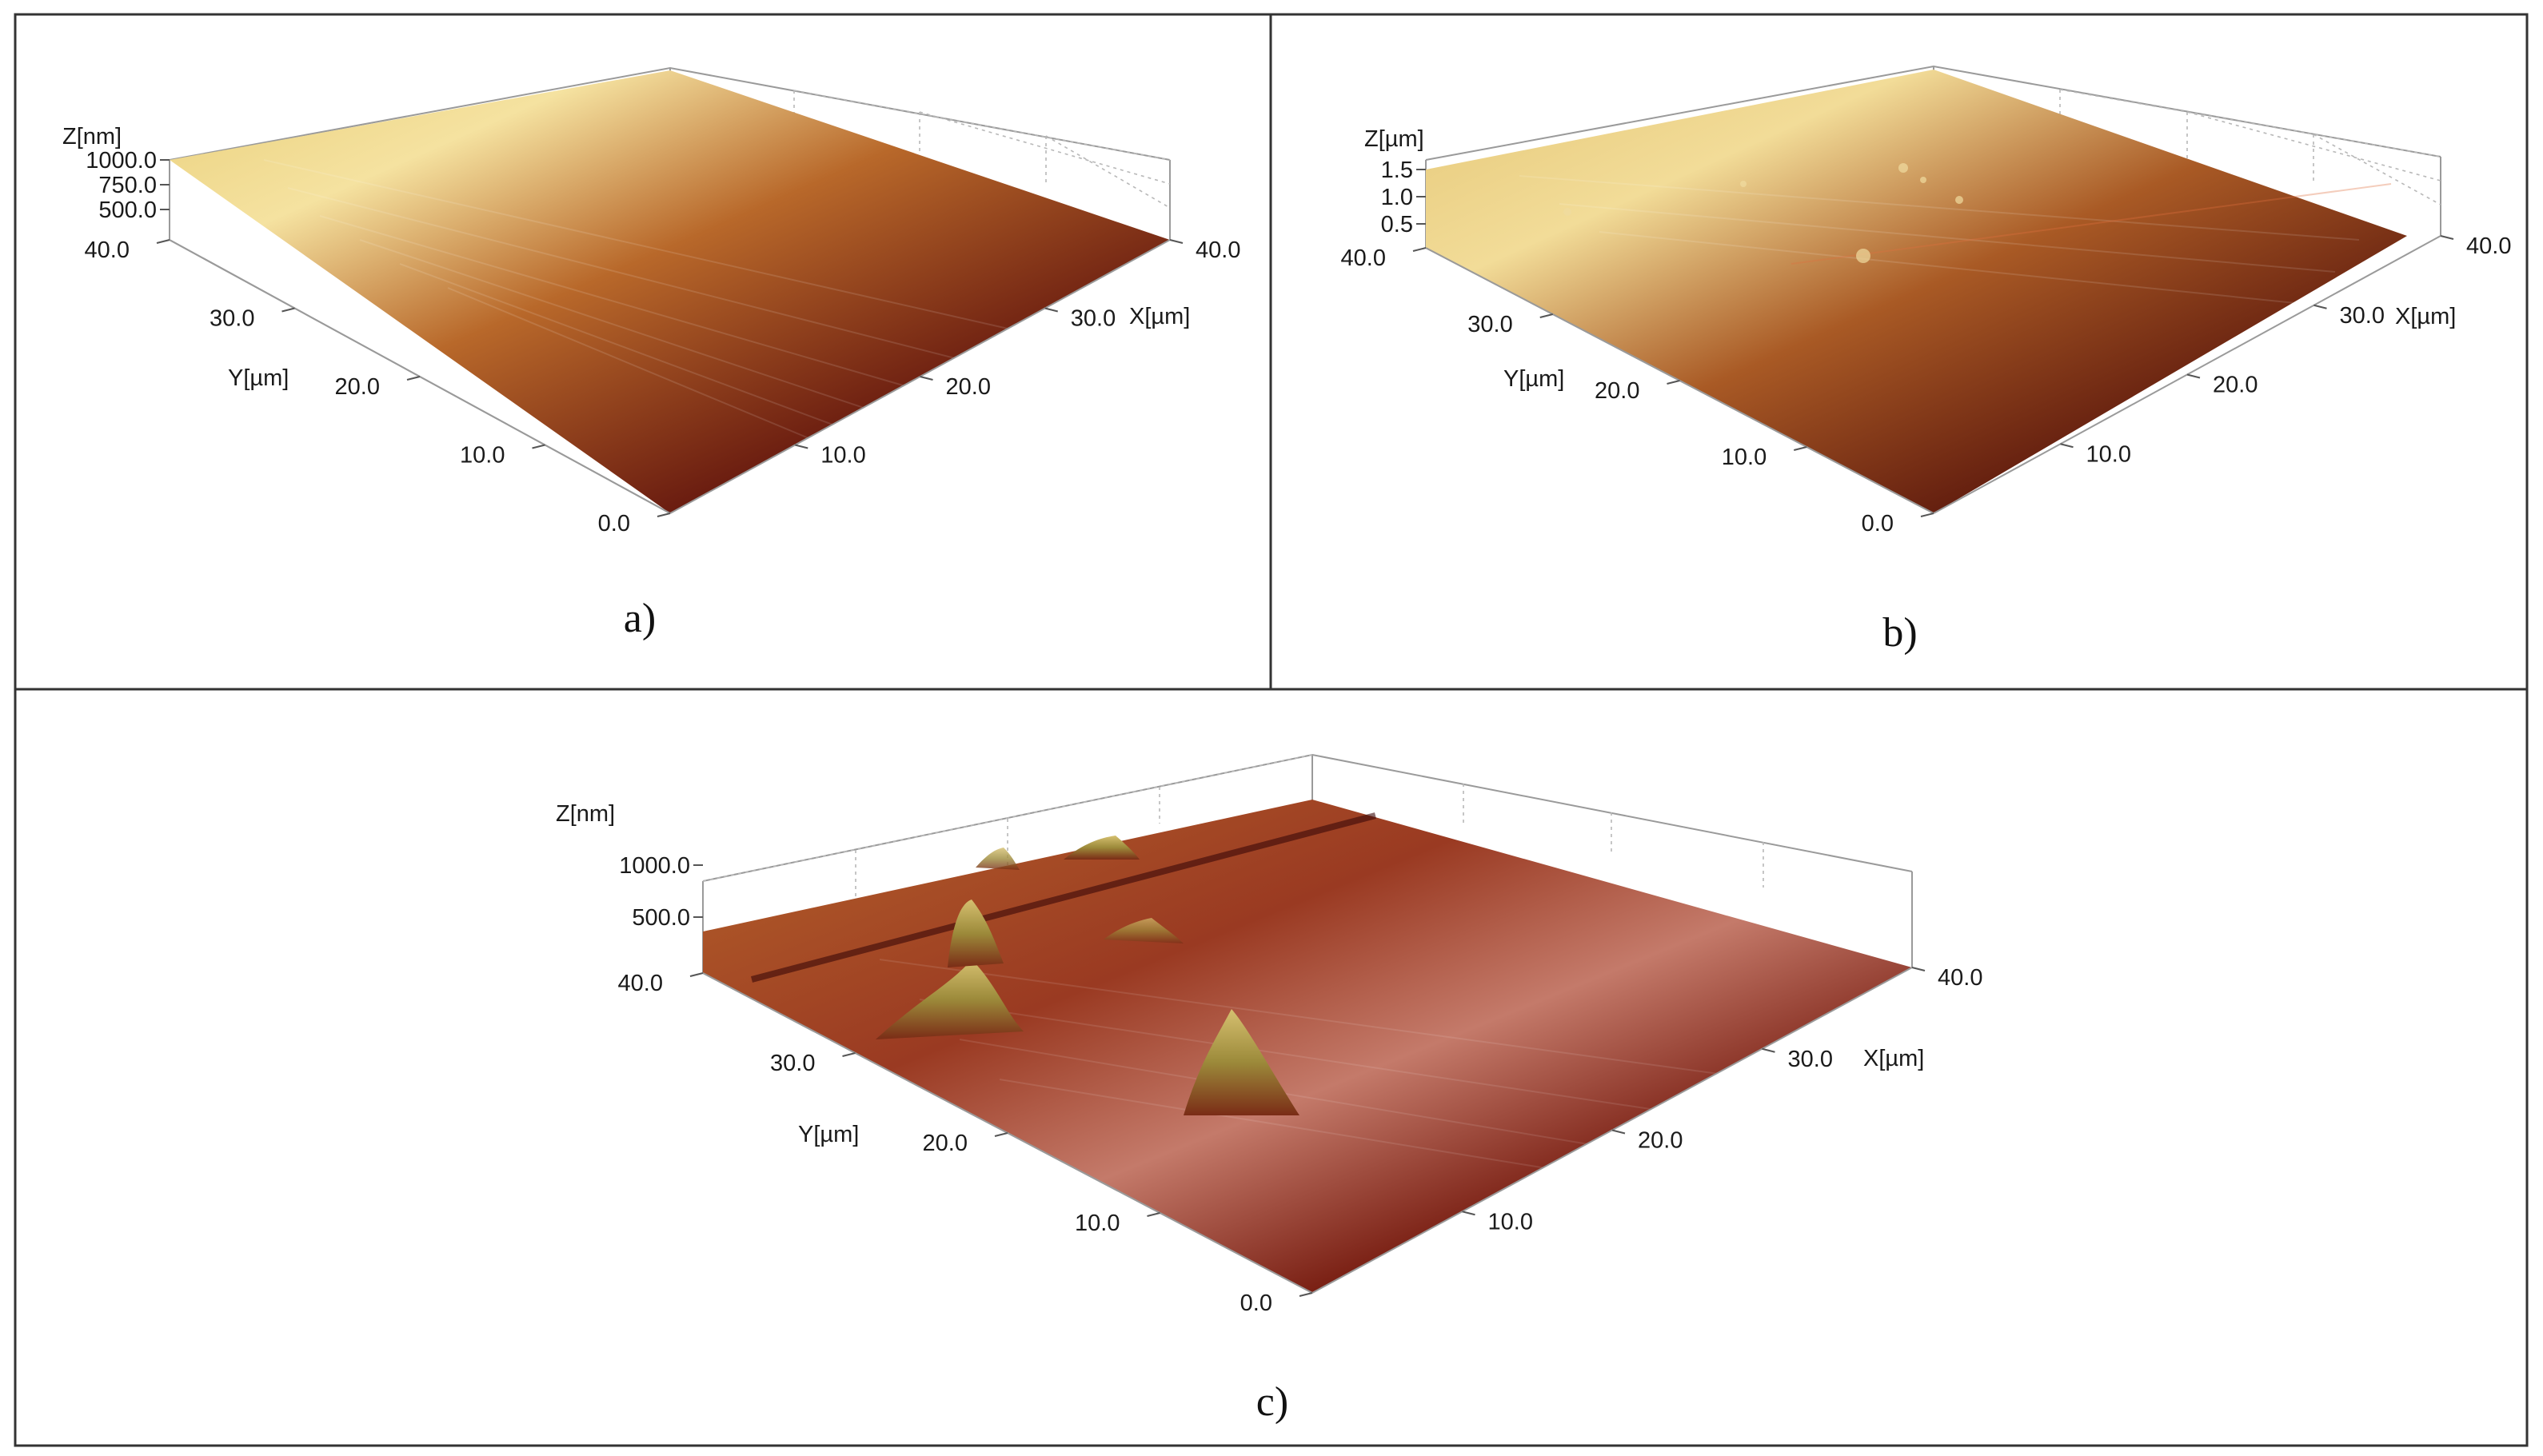 This screenshot has width=2543, height=1456. Describe the element at coordinates (1319, 1071) in the screenshot. I see `surface-texture-c` at that location.